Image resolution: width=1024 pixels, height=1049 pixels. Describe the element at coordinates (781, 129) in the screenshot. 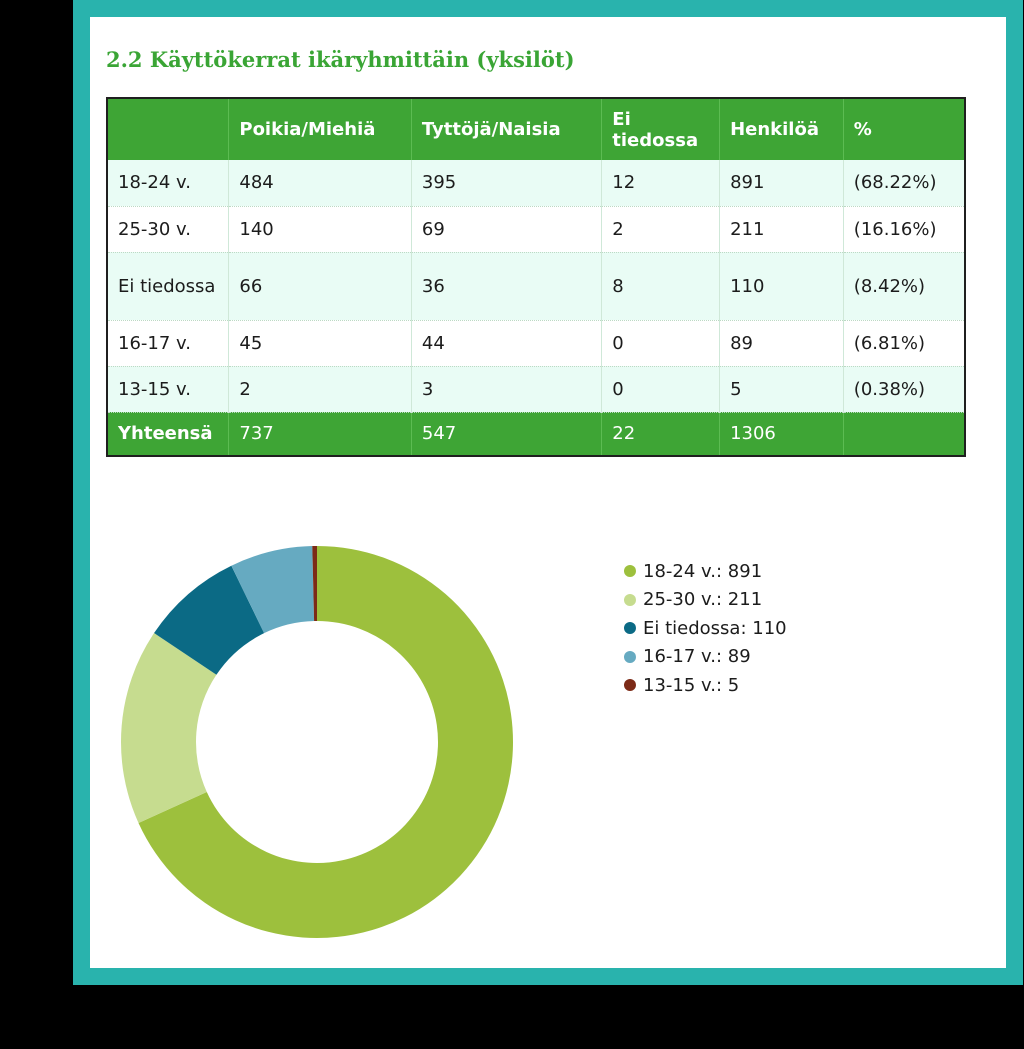

I see `header-persons: Henkilöä` at that location.